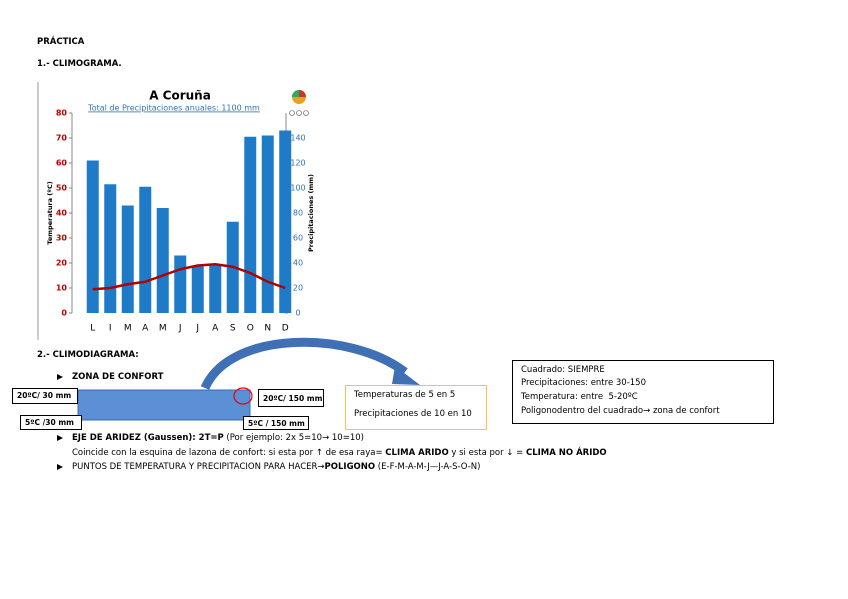 The image size is (848, 599). What do you see at coordinates (579, 397) in the screenshot?
I see `rule-line: Temperatura: entre 5-20ºC` at bounding box center [579, 397].